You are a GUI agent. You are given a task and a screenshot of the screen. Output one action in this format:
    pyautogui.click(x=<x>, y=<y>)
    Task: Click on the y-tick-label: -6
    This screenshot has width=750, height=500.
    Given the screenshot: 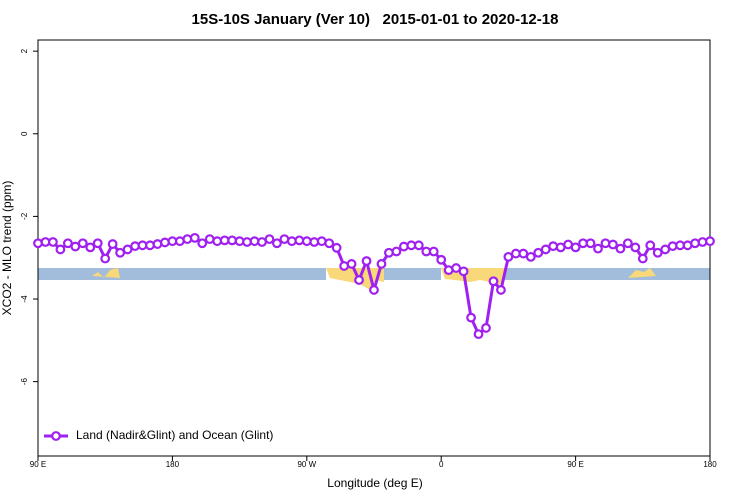 What is the action you would take?
    pyautogui.click(x=24, y=382)
    